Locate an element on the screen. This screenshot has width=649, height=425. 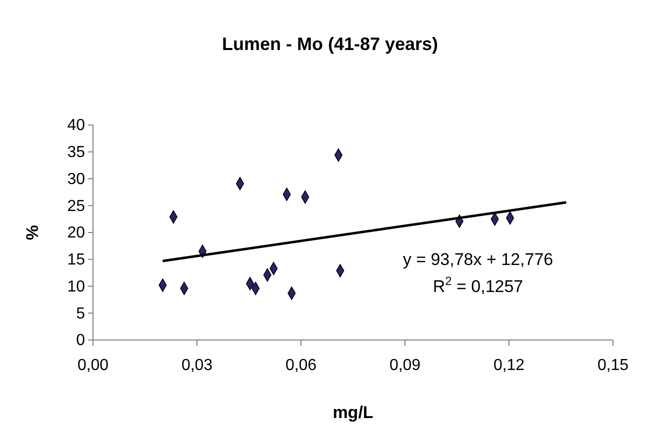
annotation: R$^{2}$ = 0,1257 is located at coordinates (478, 285).